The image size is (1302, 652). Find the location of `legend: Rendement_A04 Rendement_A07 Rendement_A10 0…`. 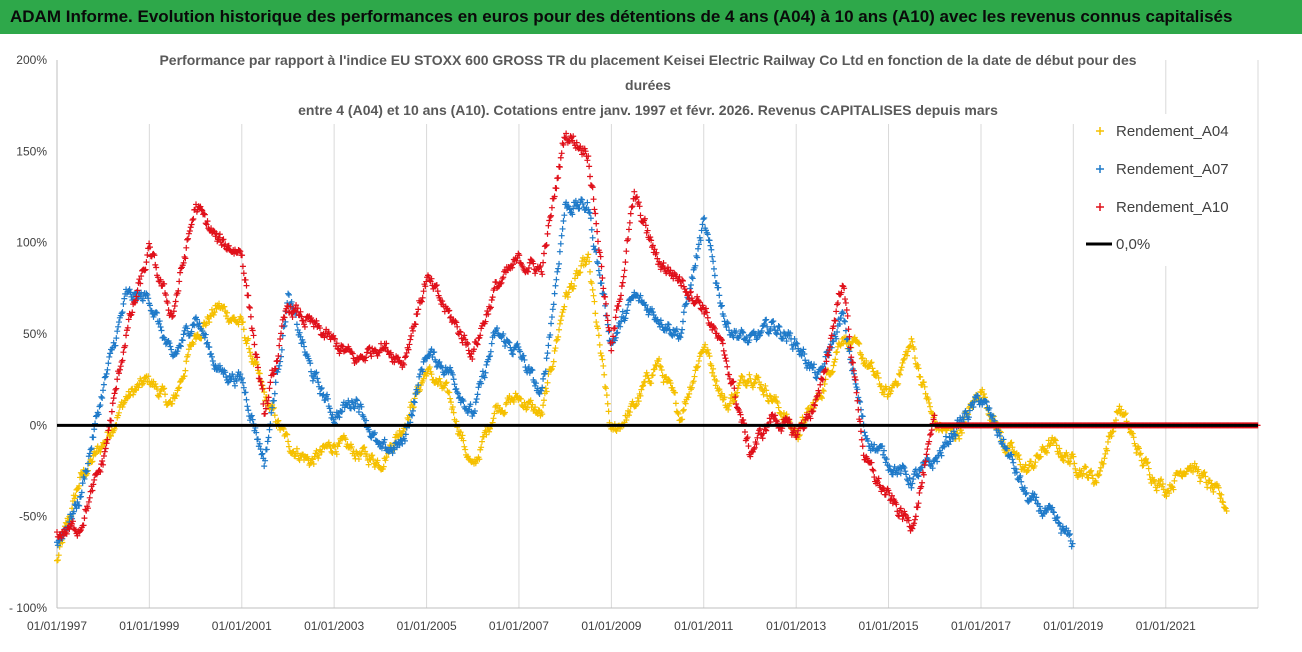

legend: Rendement_A04 Rendement_A07 Rendement_A10 0… is located at coordinates (1167, 190).